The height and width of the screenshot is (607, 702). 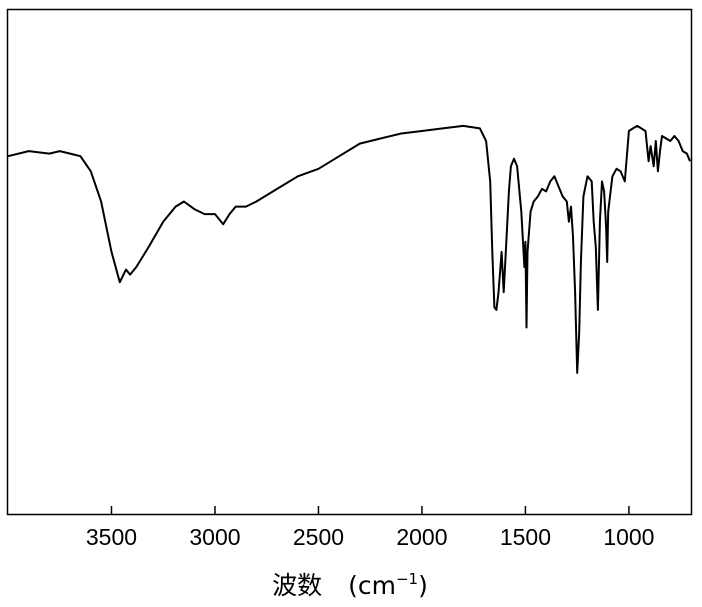 What do you see at coordinates (421, 537) in the screenshot?
I see `x-tick-label: 2000` at bounding box center [421, 537].